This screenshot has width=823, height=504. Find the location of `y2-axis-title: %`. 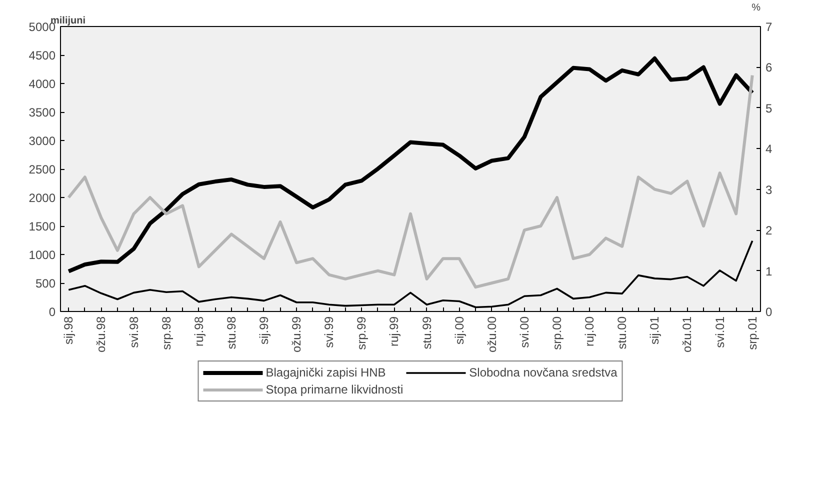

y2-axis-title: % is located at coordinates (756, 8).